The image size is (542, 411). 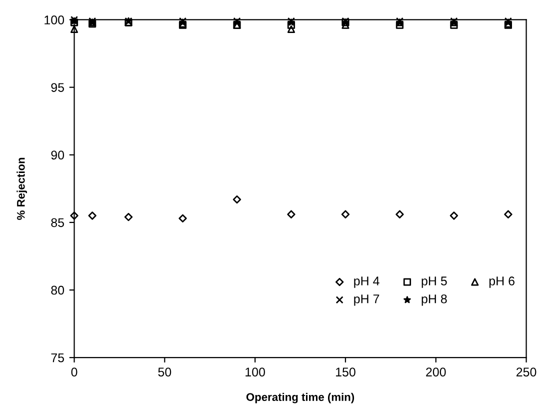 What do you see at coordinates (22, 189) in the screenshot?
I see `y-axis-title: % Rejection` at bounding box center [22, 189].